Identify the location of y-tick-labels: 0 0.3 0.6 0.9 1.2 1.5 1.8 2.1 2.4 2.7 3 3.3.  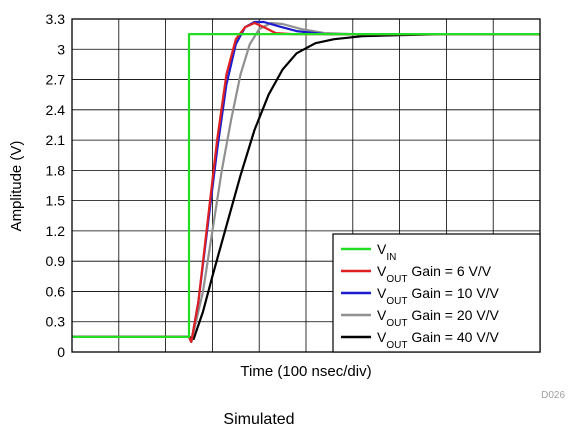
(56, 185).